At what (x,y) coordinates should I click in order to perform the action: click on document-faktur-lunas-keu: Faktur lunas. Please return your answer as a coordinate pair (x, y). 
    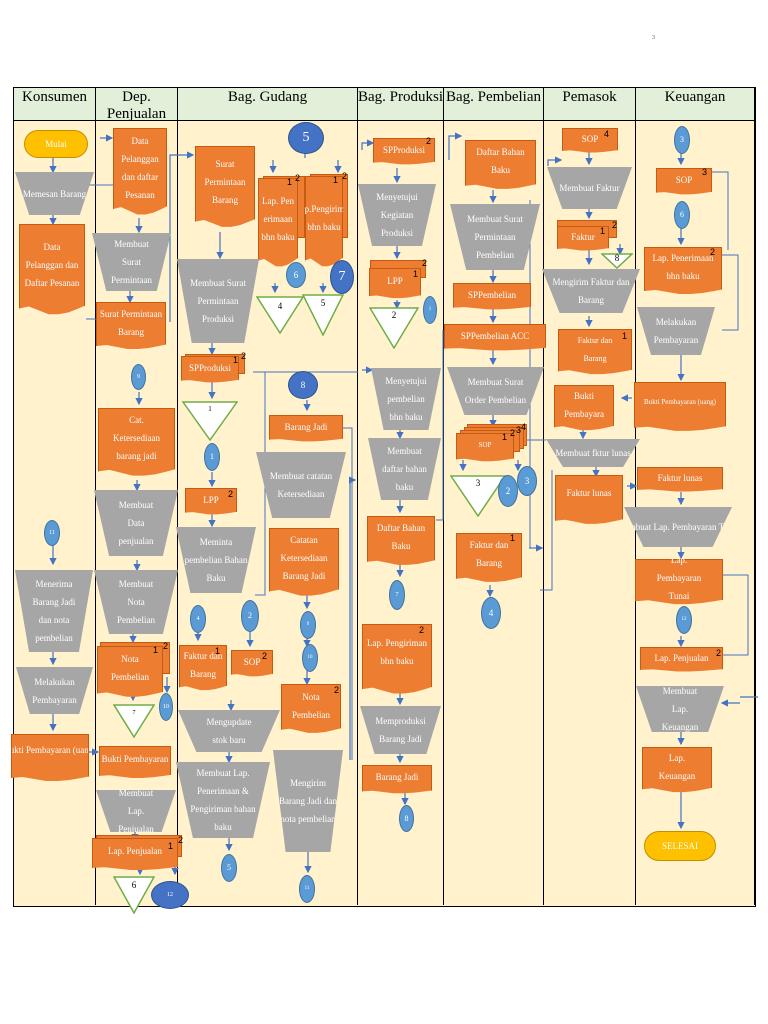
    Looking at the image, I should click on (680, 479).